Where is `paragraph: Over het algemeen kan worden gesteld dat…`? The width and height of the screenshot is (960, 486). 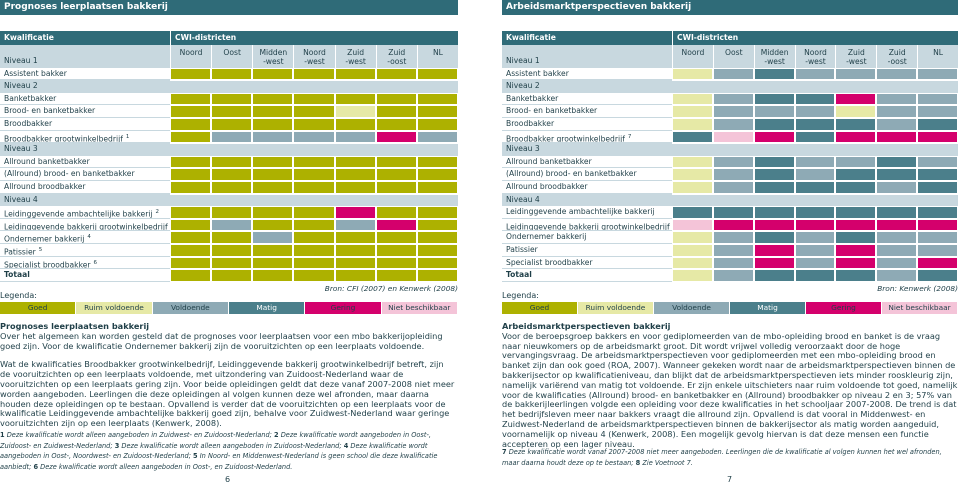 paragraph: Over het algemeen kan worden gesteld dat… is located at coordinates (221, 340).